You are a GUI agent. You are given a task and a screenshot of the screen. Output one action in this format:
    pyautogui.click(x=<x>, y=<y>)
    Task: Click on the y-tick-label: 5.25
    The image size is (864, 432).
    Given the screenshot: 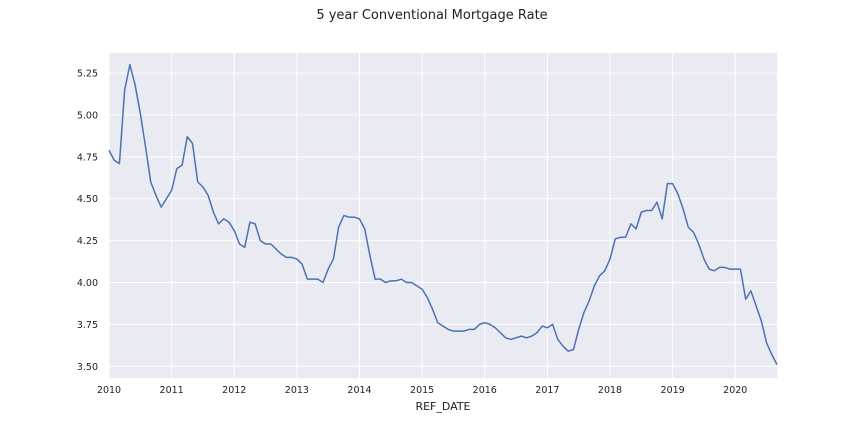 What is the action you would take?
    pyautogui.click(x=87, y=74)
    